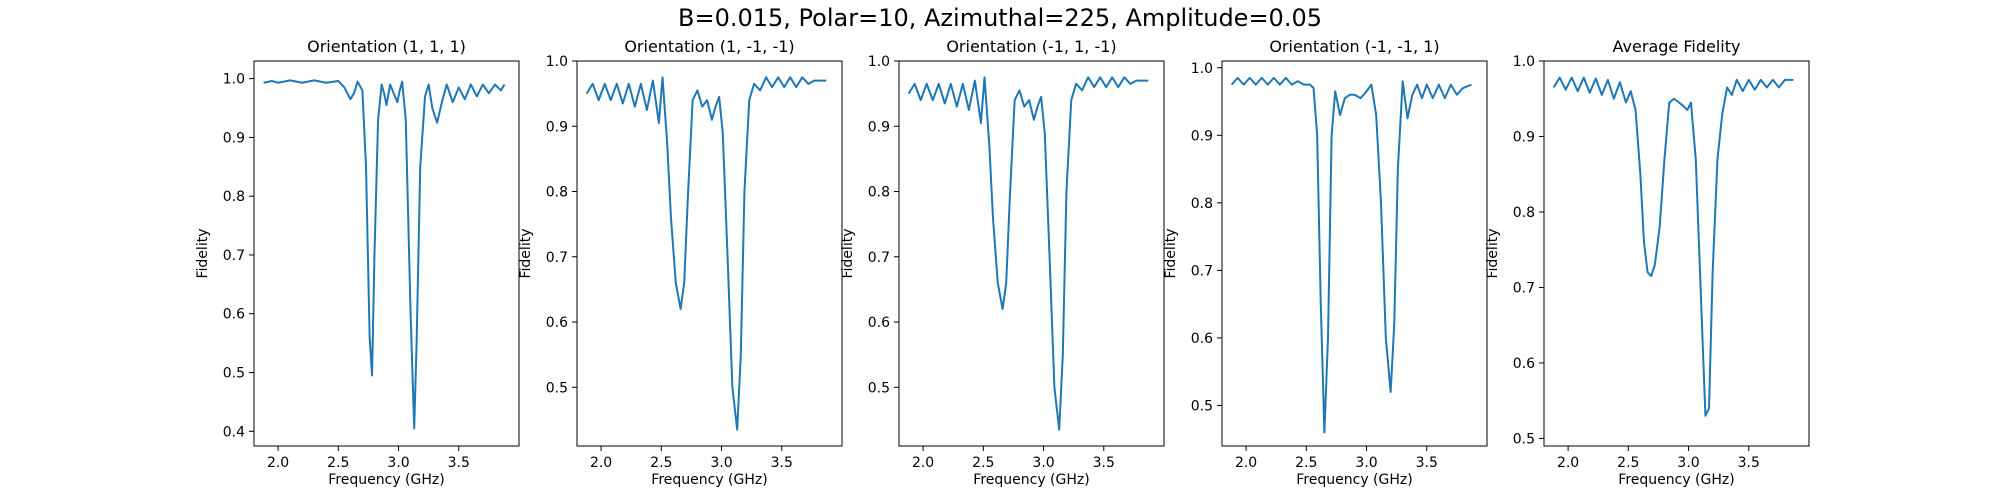 Image resolution: width=2000 pixels, height=500 pixels. Describe the element at coordinates (459, 463) in the screenshot. I see `panel-1-x-tick-label: 3.5` at that location.